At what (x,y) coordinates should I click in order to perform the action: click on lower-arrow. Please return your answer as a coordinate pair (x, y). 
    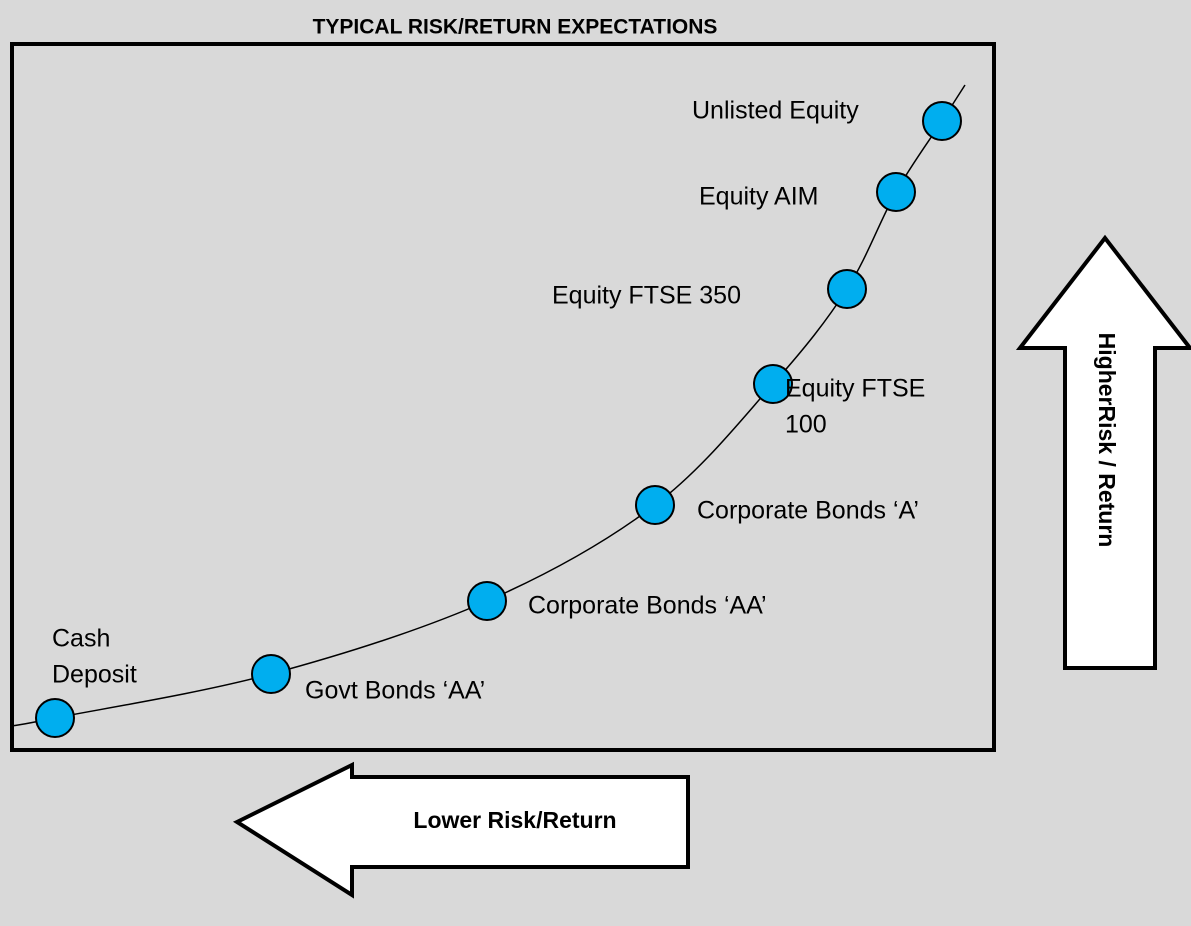
    Looking at the image, I should click on (461, 830).